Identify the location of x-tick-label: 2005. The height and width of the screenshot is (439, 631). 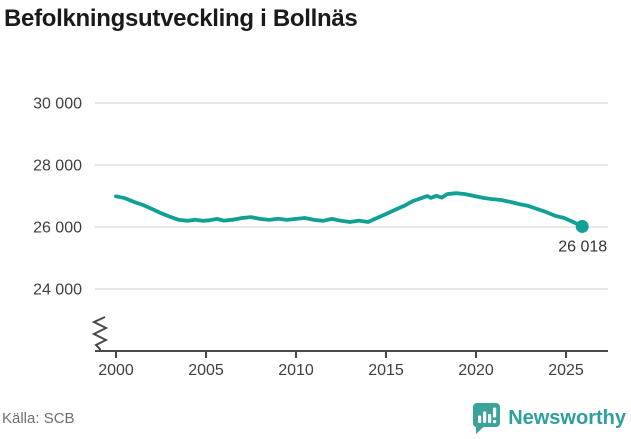
(206, 370).